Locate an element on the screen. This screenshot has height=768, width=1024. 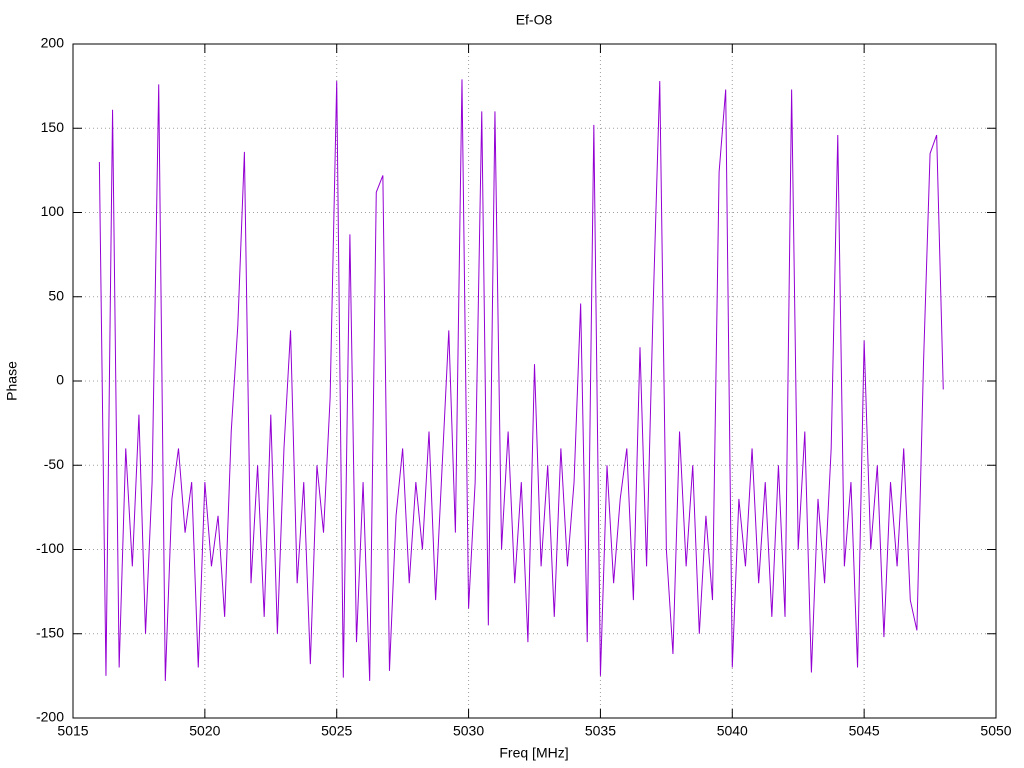
x-tick-label: 5020 is located at coordinates (204, 731).